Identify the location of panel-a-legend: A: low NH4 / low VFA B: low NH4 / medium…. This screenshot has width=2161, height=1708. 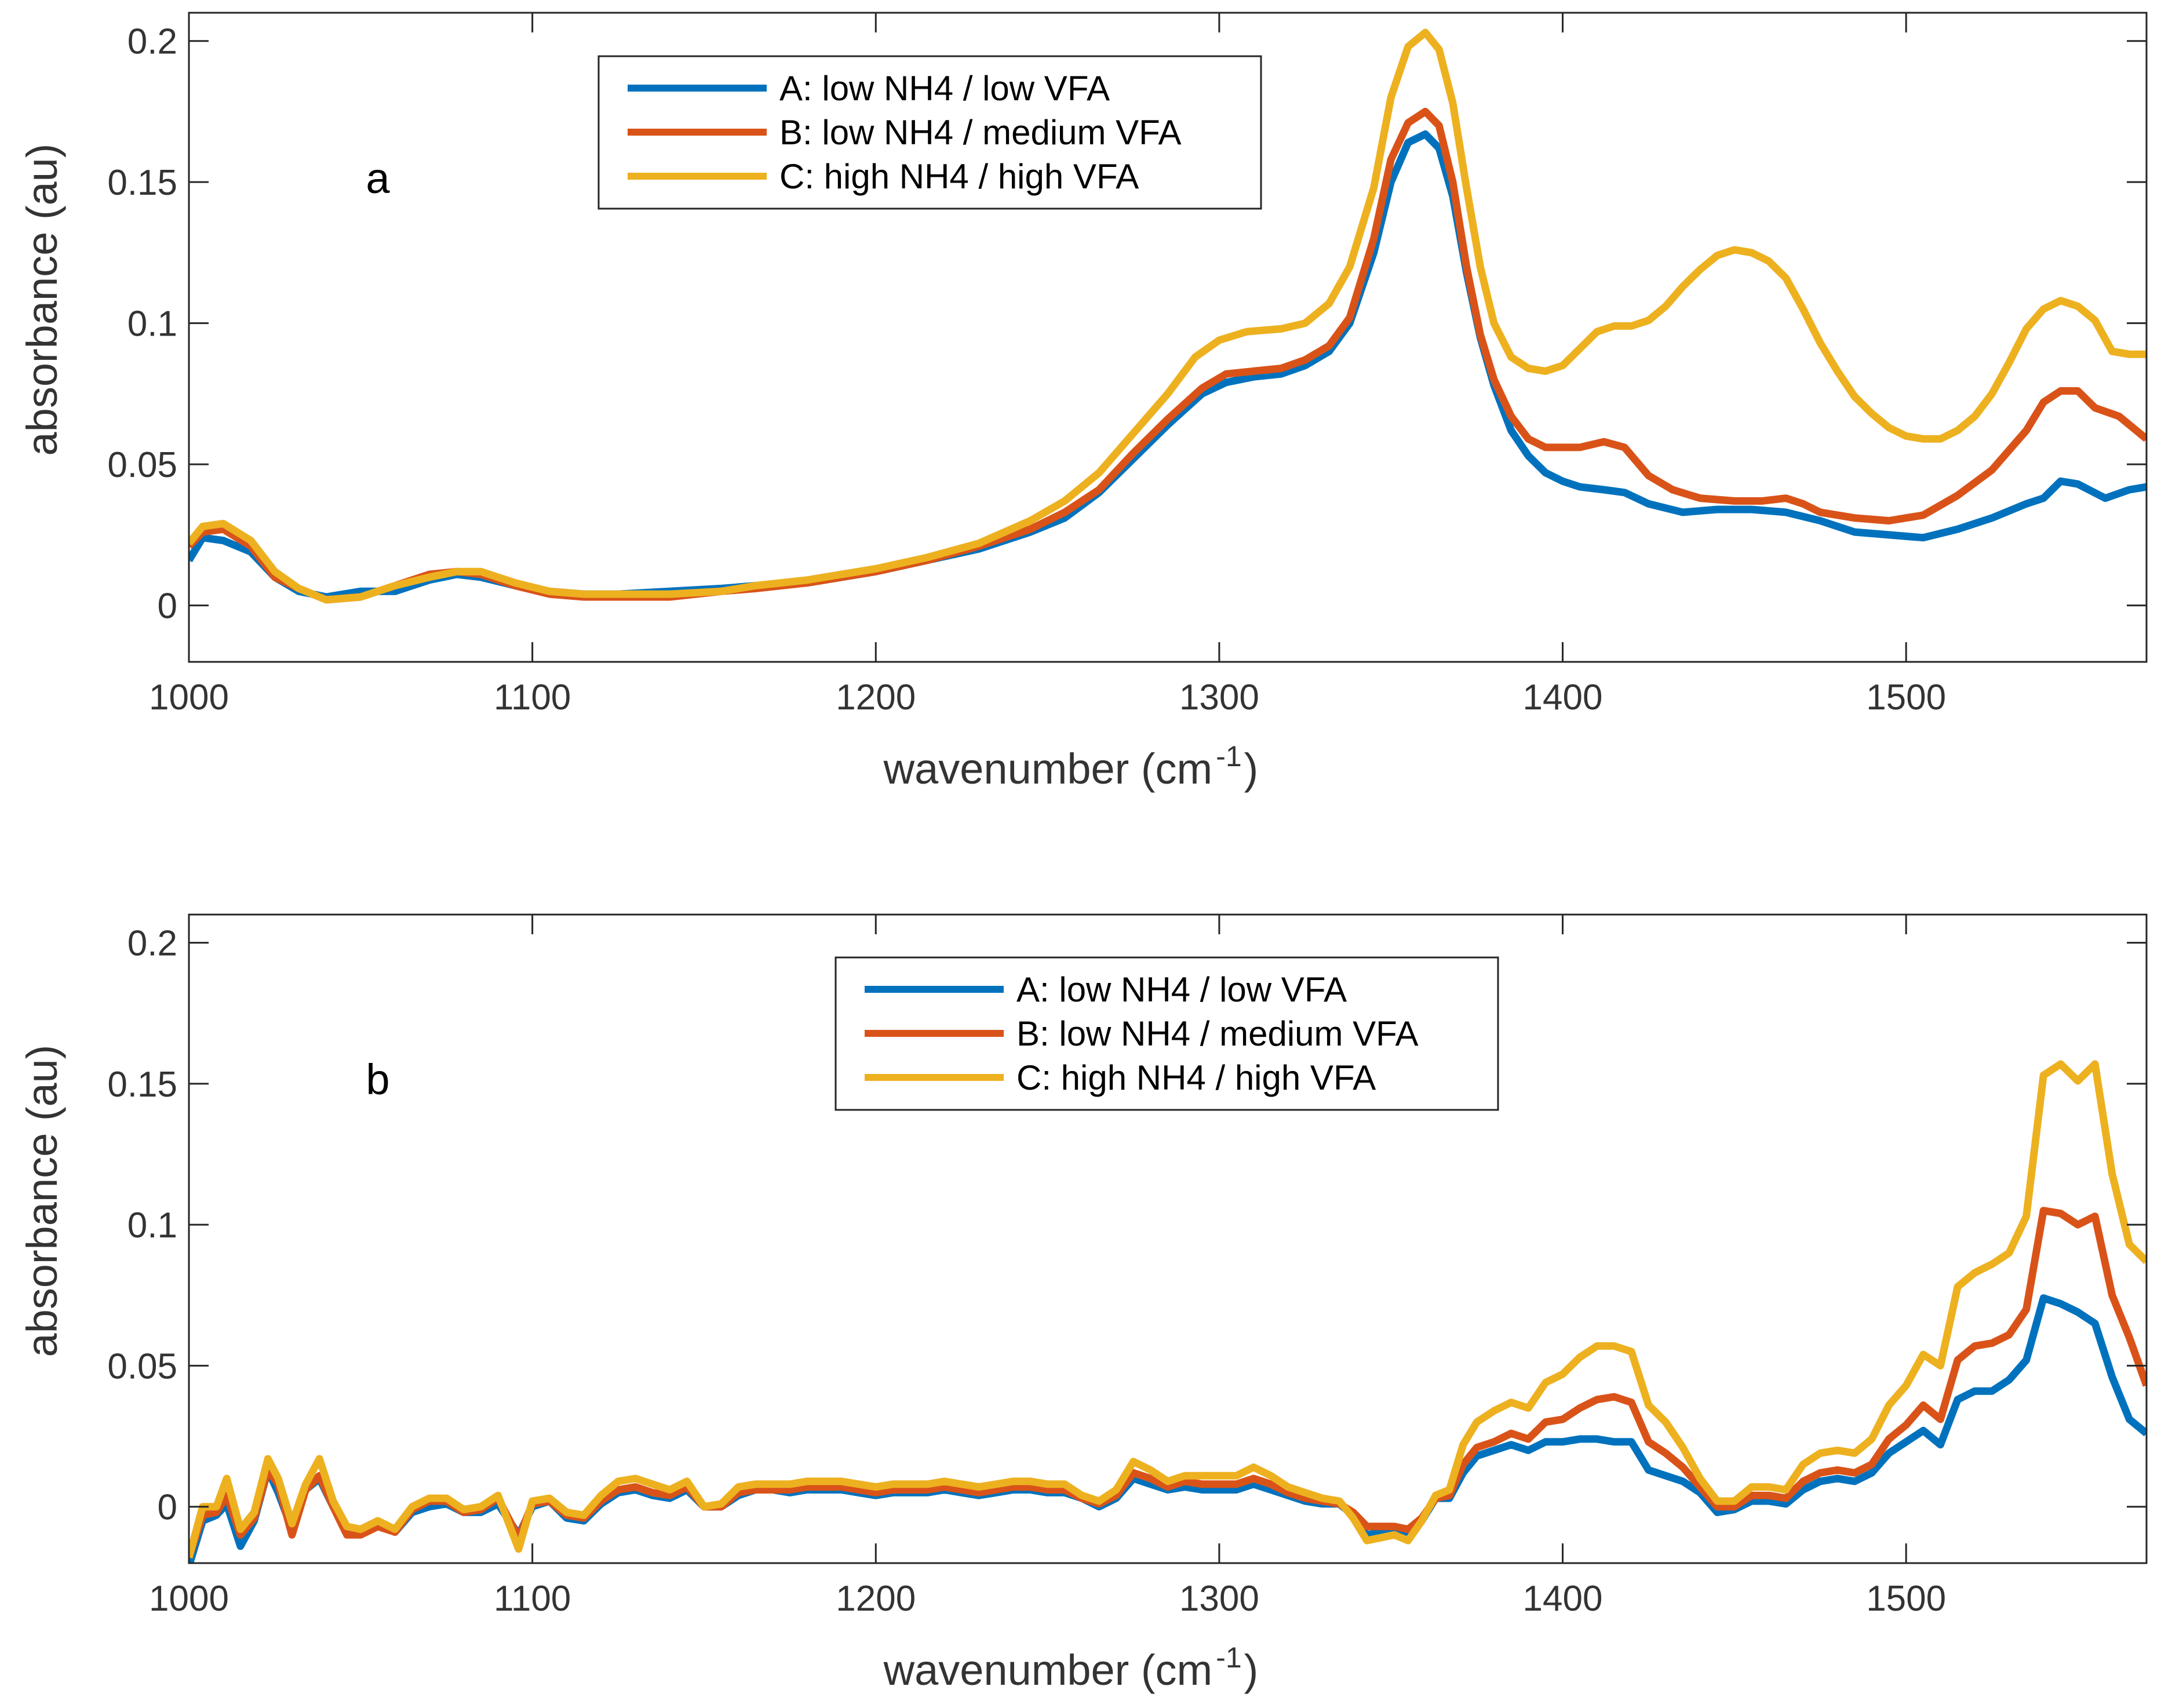
(929, 133).